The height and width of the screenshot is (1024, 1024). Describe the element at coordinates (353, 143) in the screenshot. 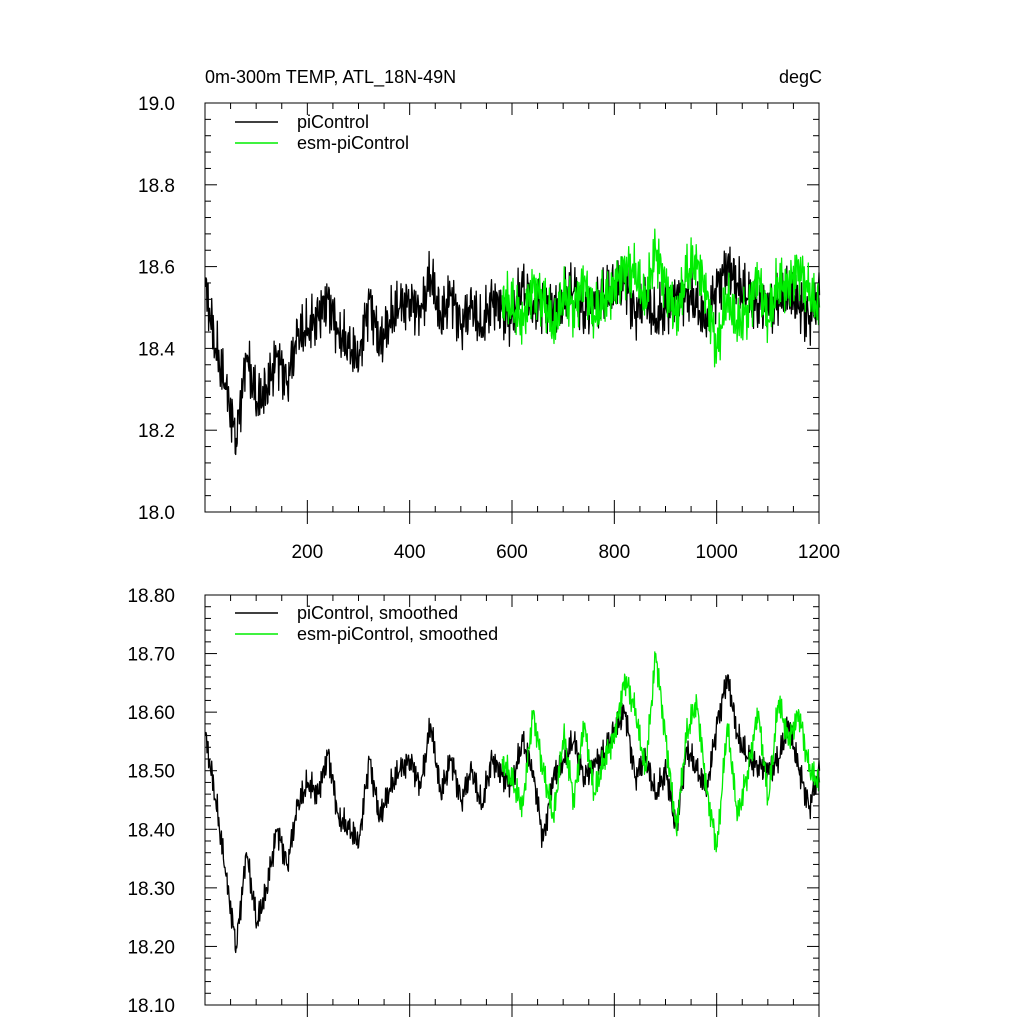

I see `top-legend-label-esm: esm-piControl` at that location.